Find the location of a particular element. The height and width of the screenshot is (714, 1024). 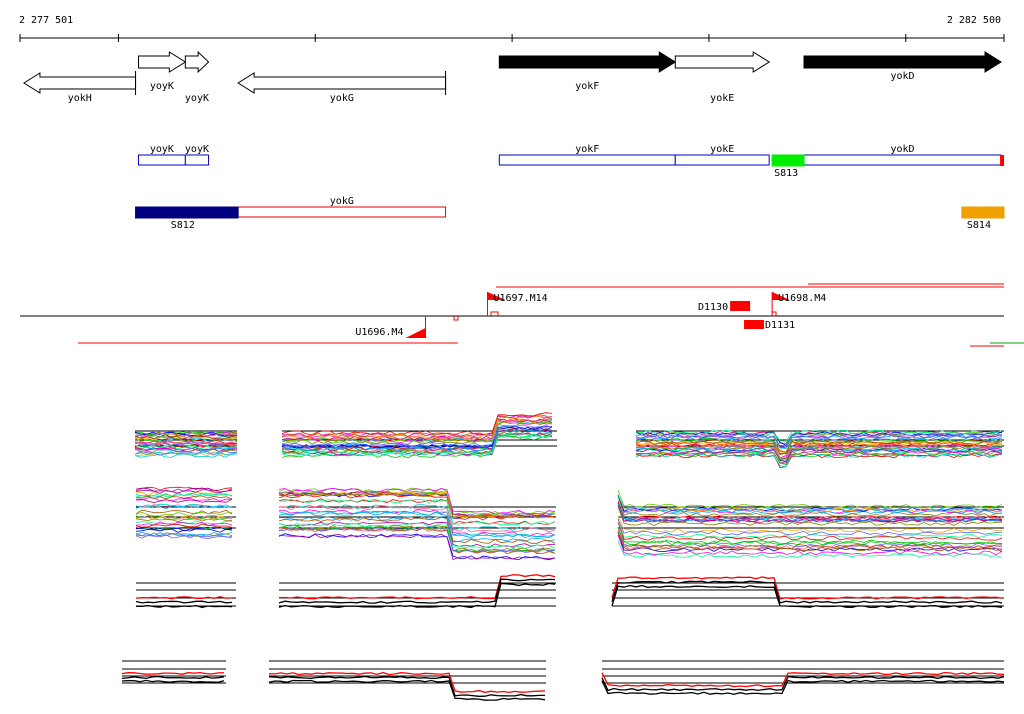

gene-label-yokE: yokE is located at coordinates (722, 98).